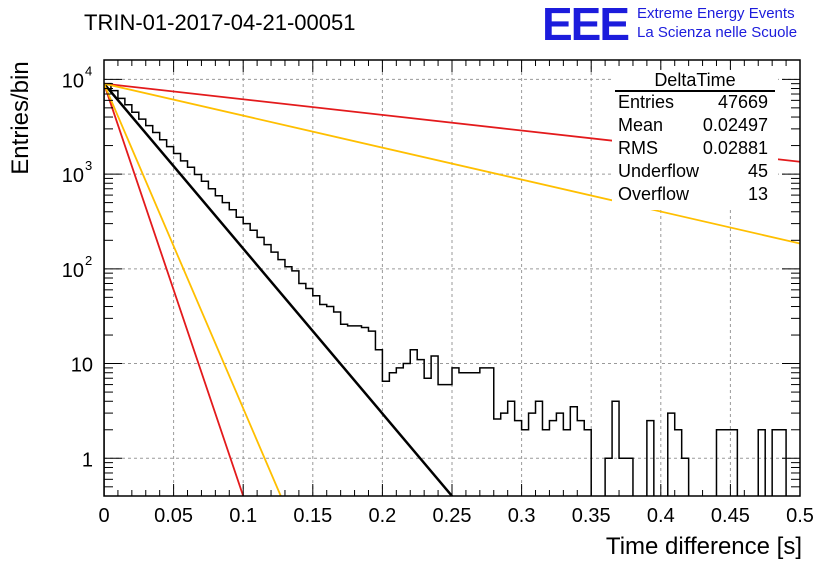 This screenshot has width=836, height=572. Describe the element at coordinates (220, 22) in the screenshot. I see `chart-title: TRIN-01-2017-04-21-00051` at that location.